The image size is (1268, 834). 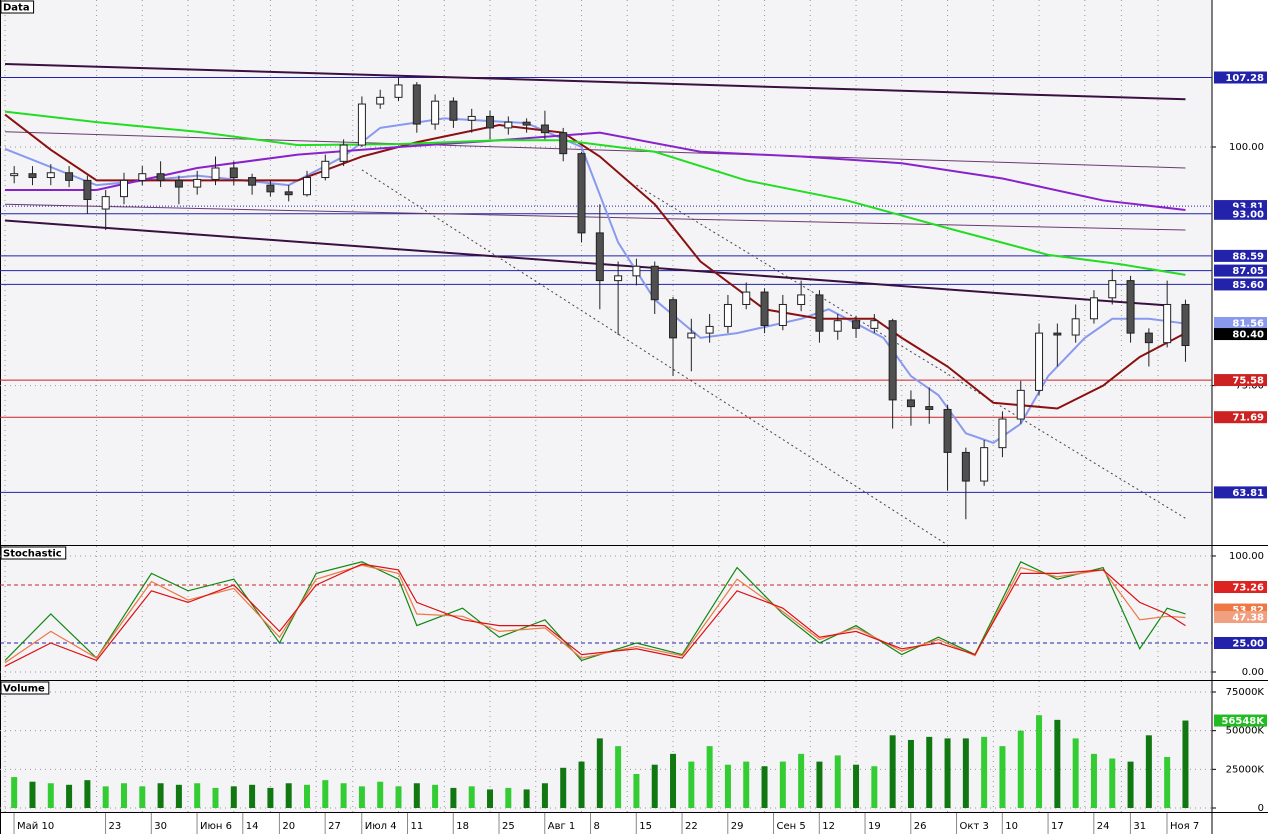 I want to click on axis-label: 93.00, so click(x=1248, y=214).